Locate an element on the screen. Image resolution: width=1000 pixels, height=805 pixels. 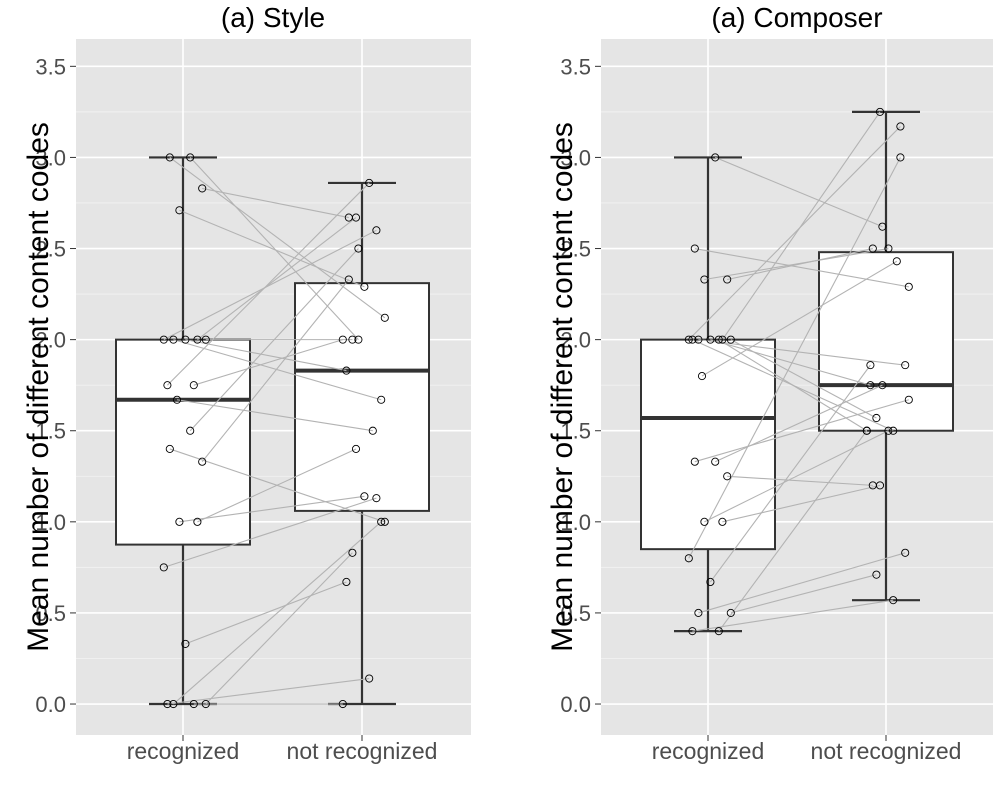
box-not-recognized is located at coordinates (886, 356).